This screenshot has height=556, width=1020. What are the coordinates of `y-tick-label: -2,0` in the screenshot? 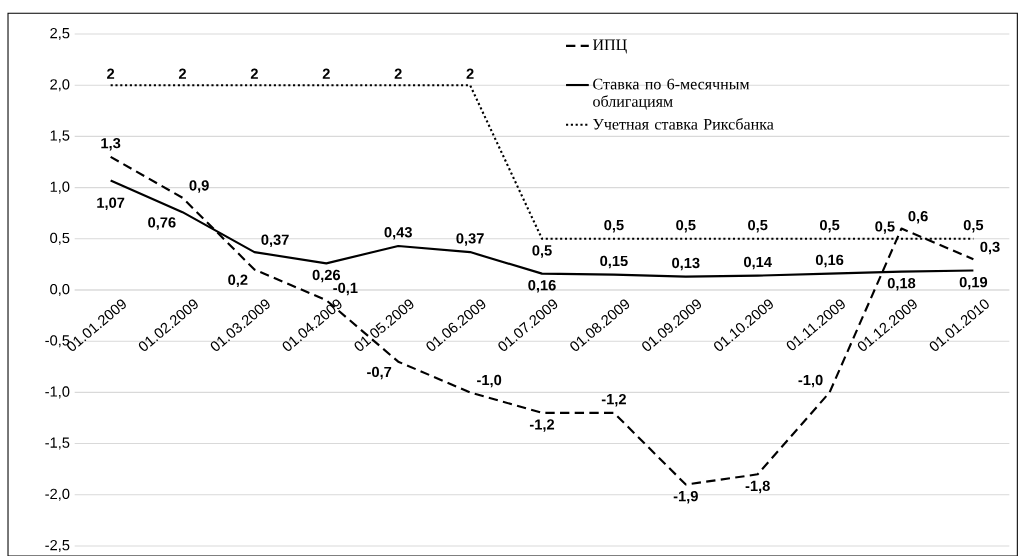 It's located at (57, 494).